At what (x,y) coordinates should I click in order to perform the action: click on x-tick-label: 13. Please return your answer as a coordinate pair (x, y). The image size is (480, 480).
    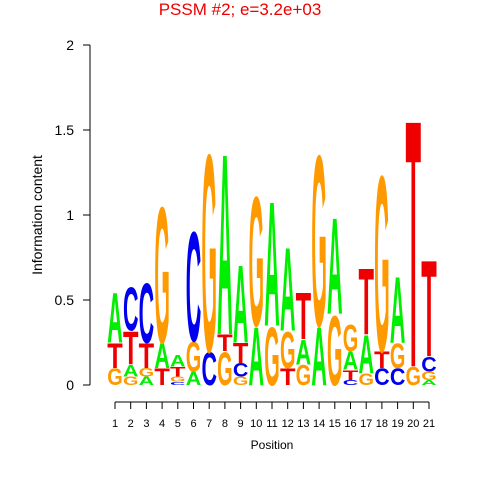
    Looking at the image, I should click on (303, 424).